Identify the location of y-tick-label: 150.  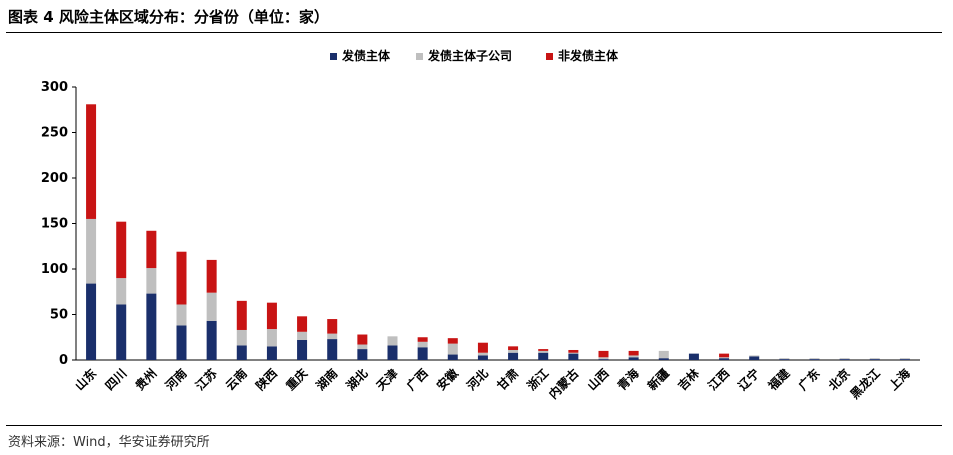
(54, 224).